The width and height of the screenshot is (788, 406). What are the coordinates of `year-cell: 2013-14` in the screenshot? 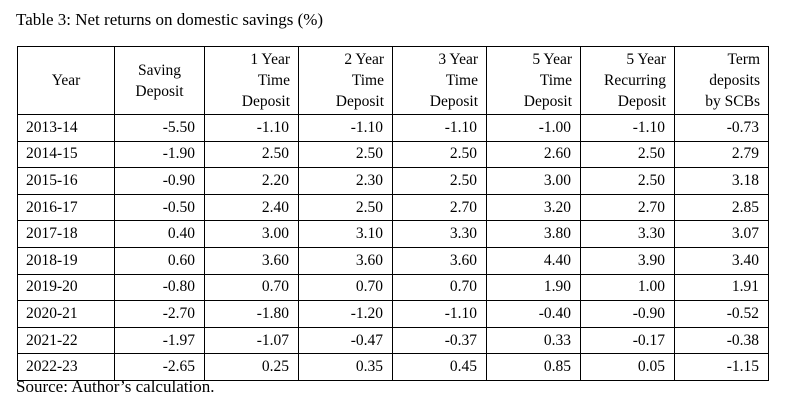 It's located at (66, 128).